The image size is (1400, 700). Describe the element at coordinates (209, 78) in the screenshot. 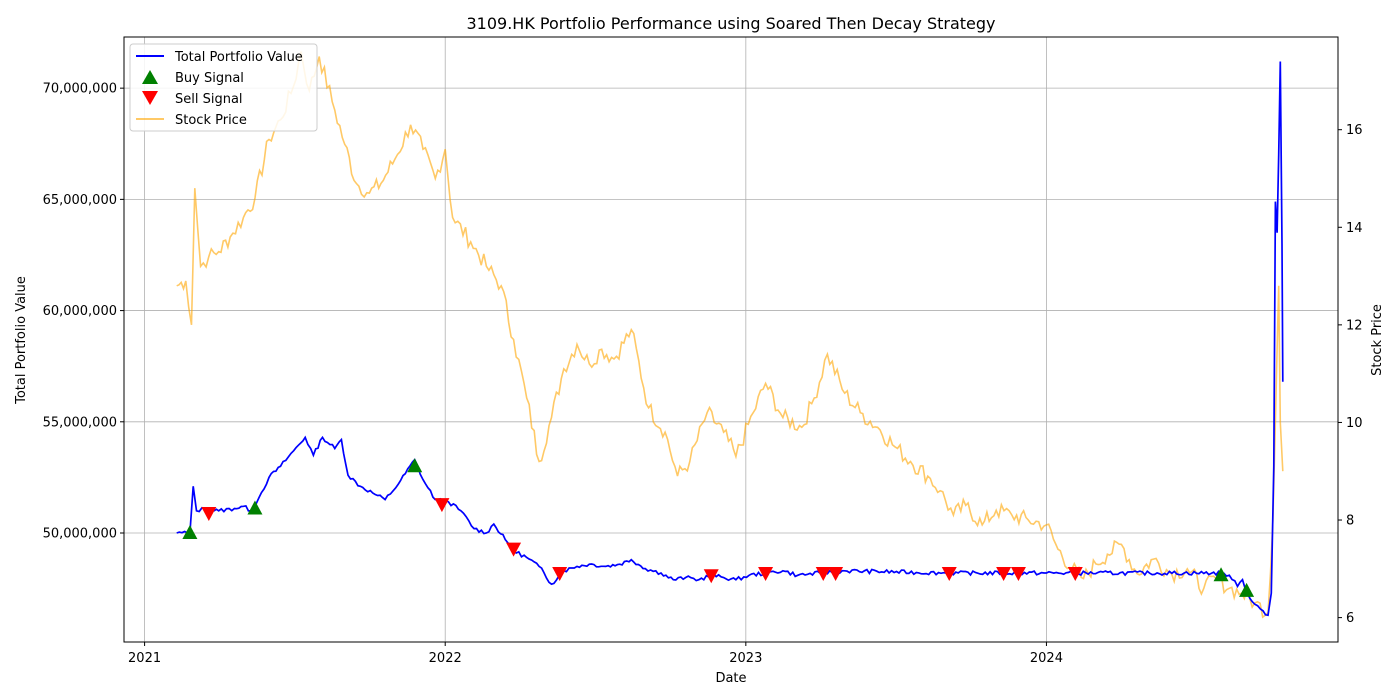

I see `legend-label-buy: Buy Signal` at that location.